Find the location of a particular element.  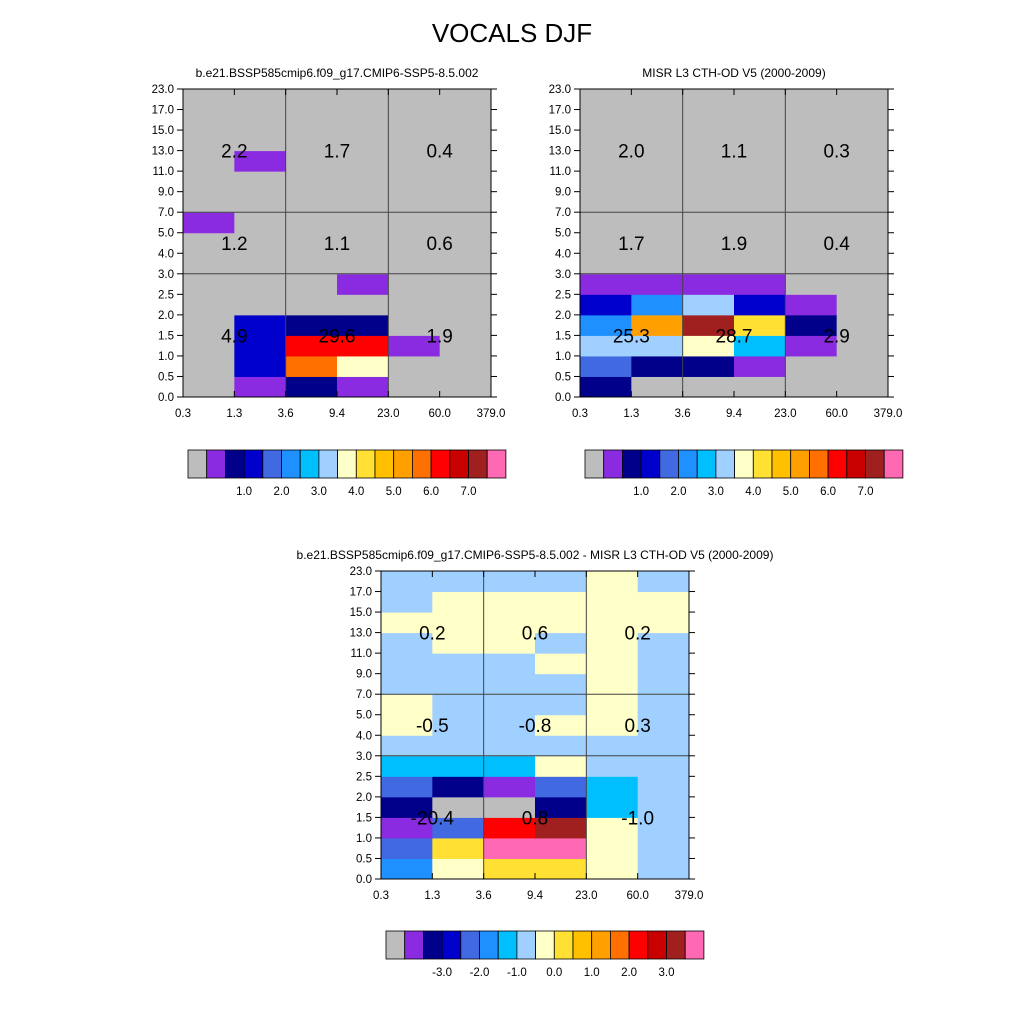

block-value-label: 0.2 is located at coordinates (637, 634).